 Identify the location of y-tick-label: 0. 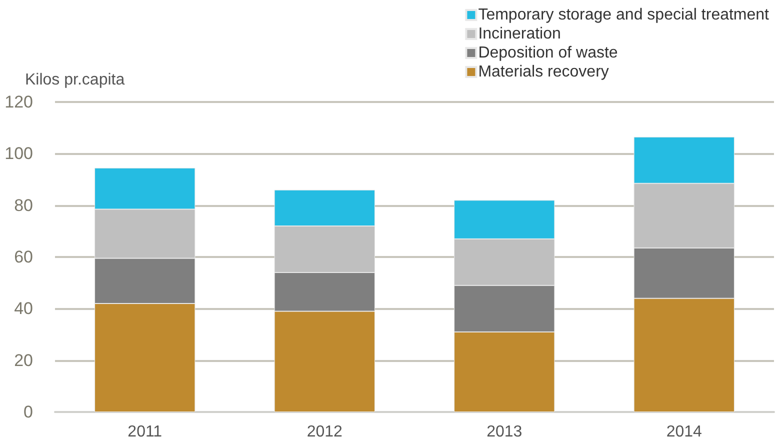
(28, 412).